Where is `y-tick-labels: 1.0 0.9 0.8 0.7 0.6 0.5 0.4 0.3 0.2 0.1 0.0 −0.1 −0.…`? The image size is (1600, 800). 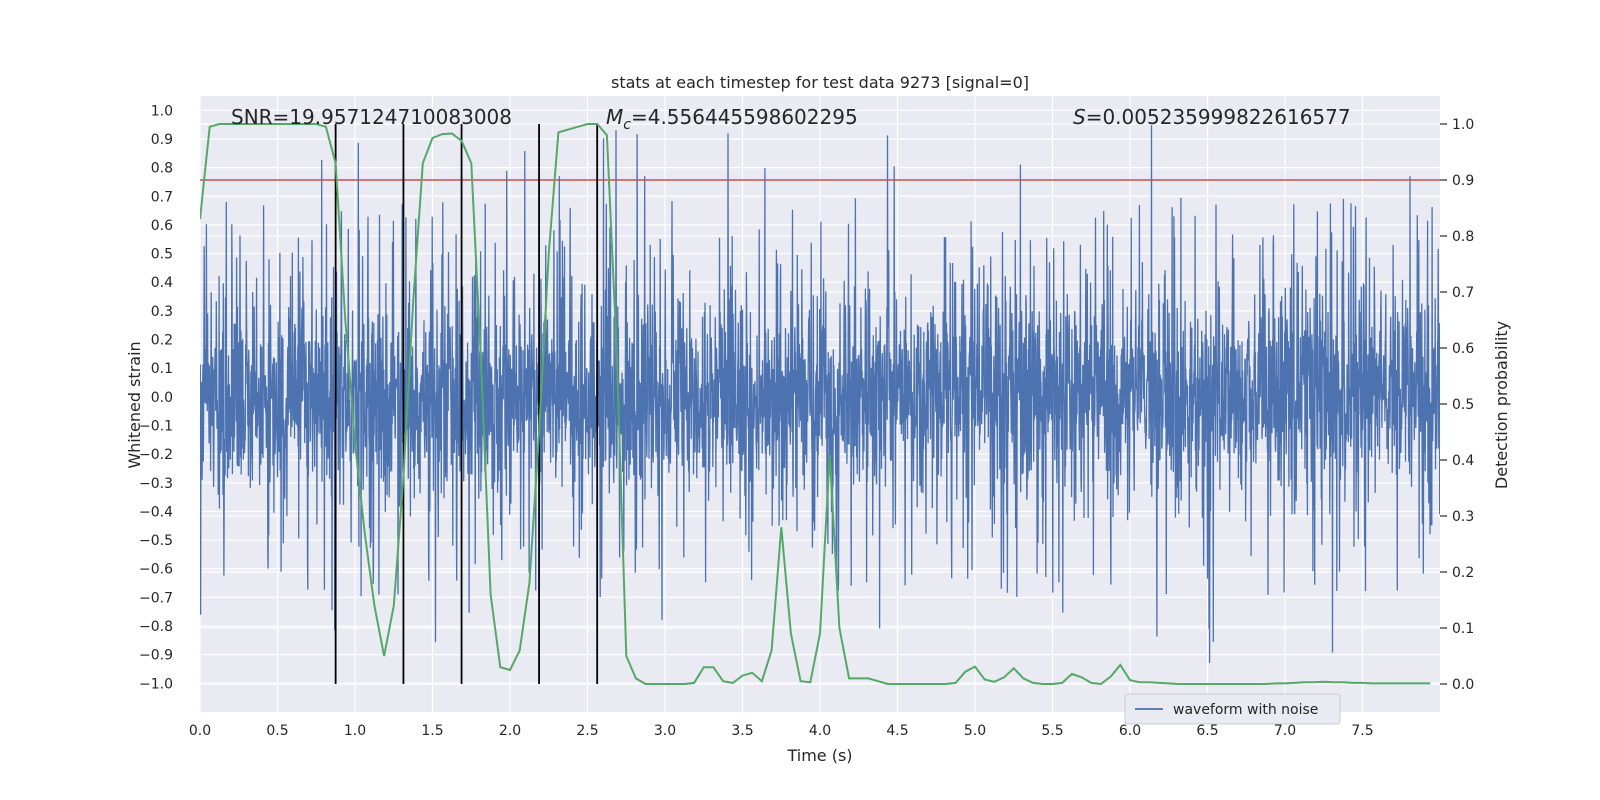 y-tick-labels: 1.0 0.9 0.8 0.7 0.6 0.5 0.4 0.3 0.2 0.1 0.0 −0.1 −0.… is located at coordinates (156, 397).